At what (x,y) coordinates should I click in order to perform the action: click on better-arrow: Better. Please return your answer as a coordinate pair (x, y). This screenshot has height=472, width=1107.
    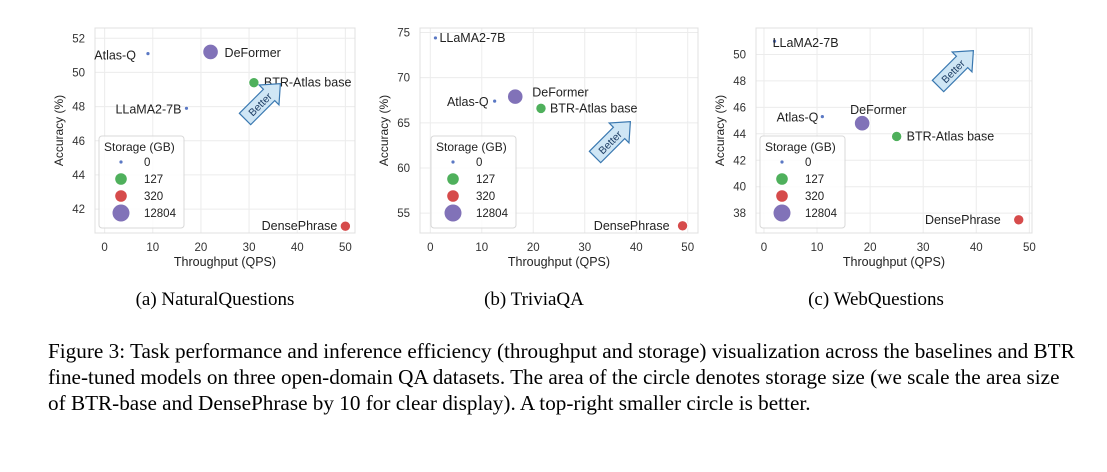
    Looking at the image, I should click on (953, 71).